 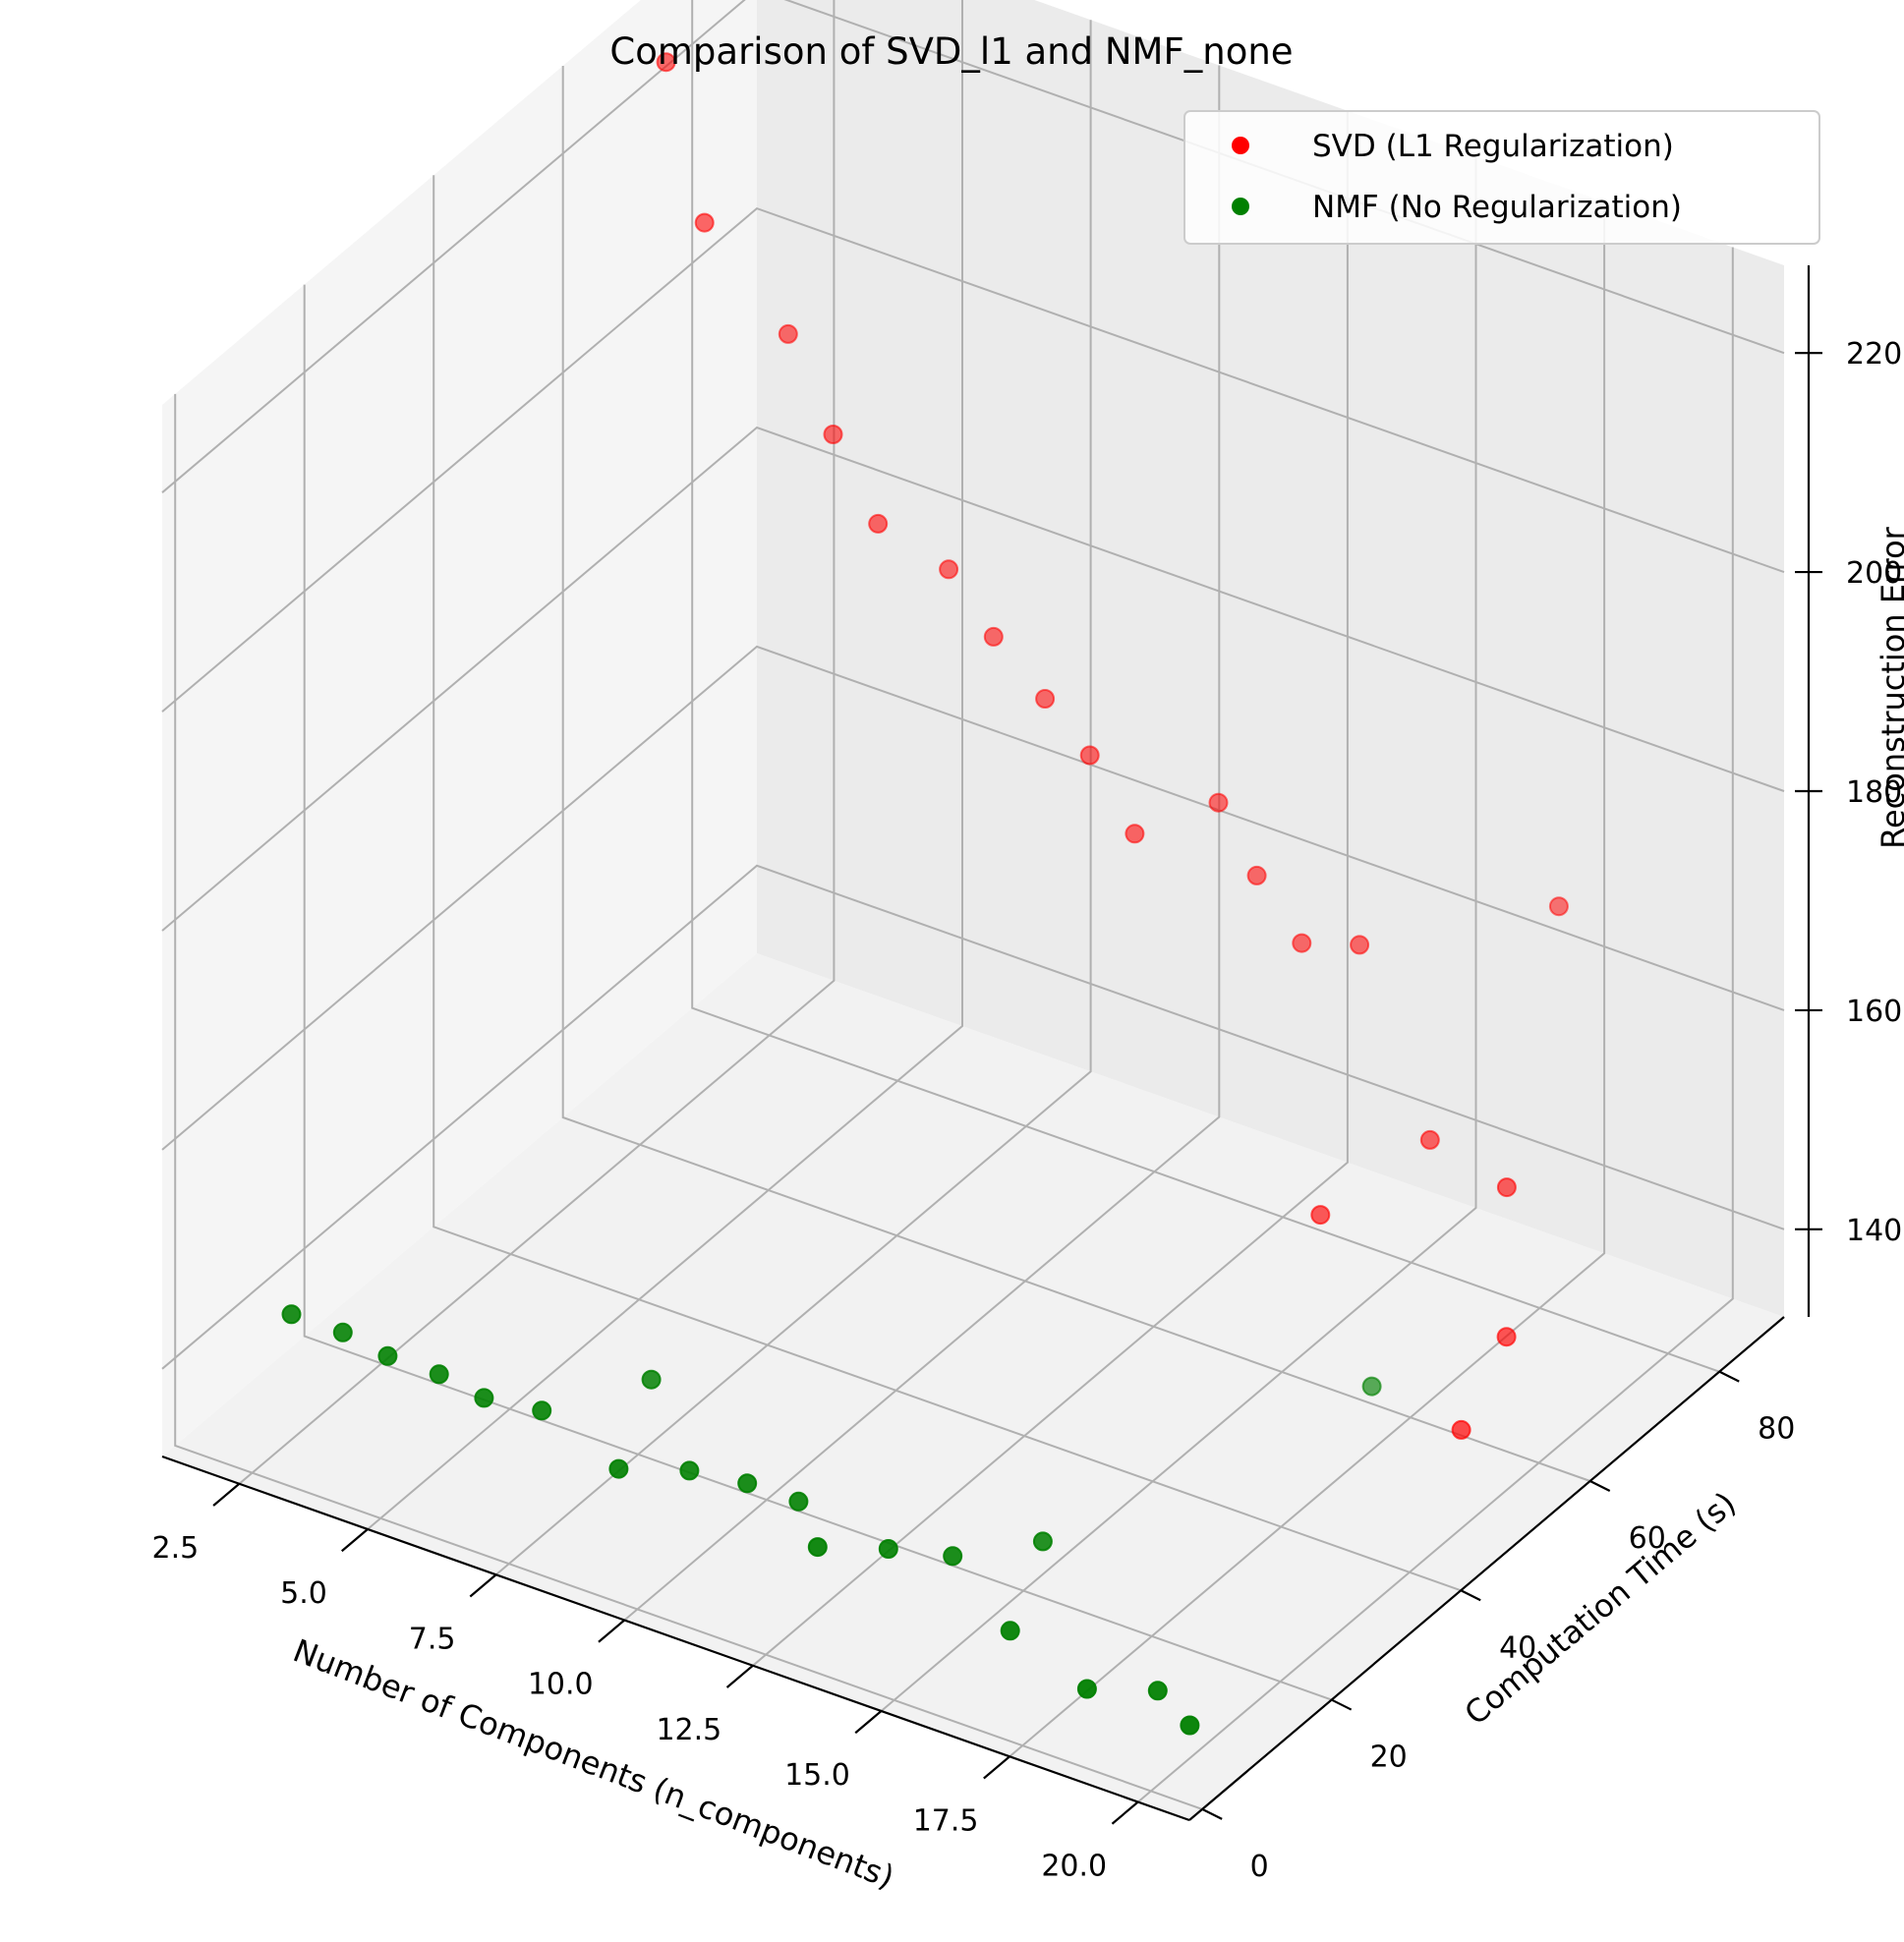 What do you see at coordinates (1240, 146) in the screenshot?
I see `legend-marker-svd` at bounding box center [1240, 146].